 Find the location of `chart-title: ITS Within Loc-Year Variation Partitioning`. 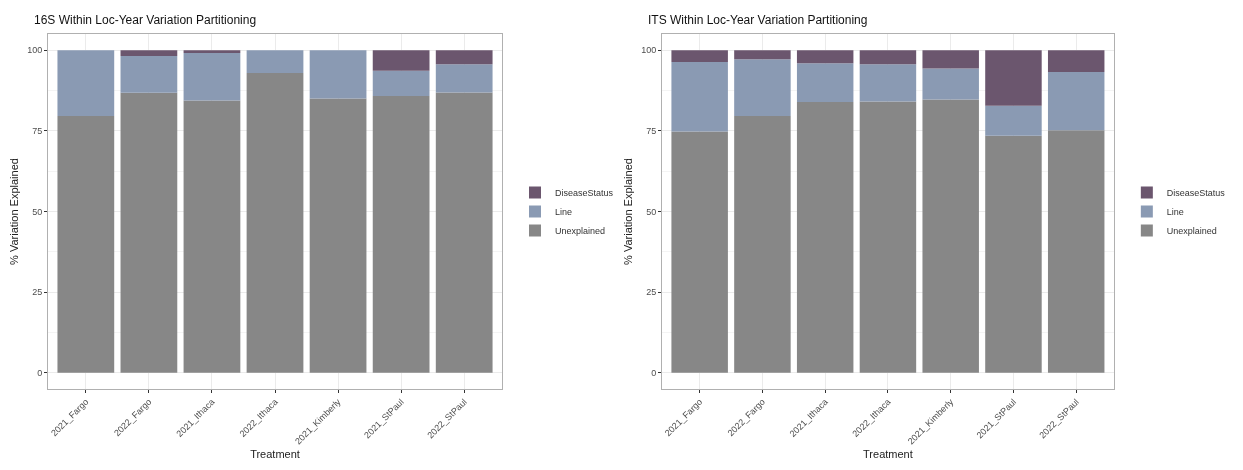

chart-title: ITS Within Loc-Year Variation Partitioning is located at coordinates (758, 20).